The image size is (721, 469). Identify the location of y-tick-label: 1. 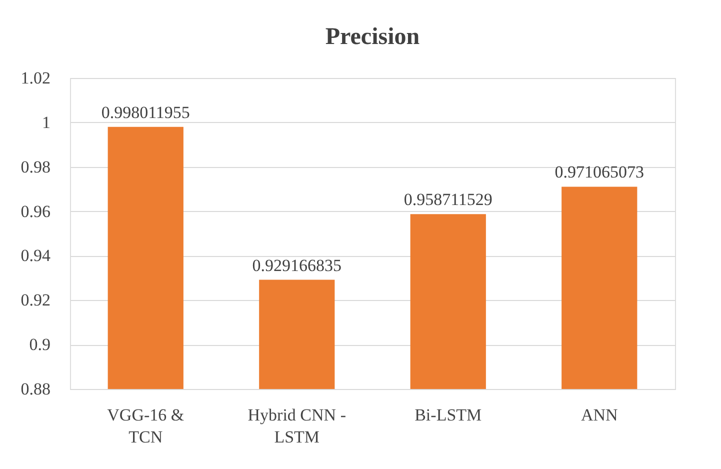
(46, 122).